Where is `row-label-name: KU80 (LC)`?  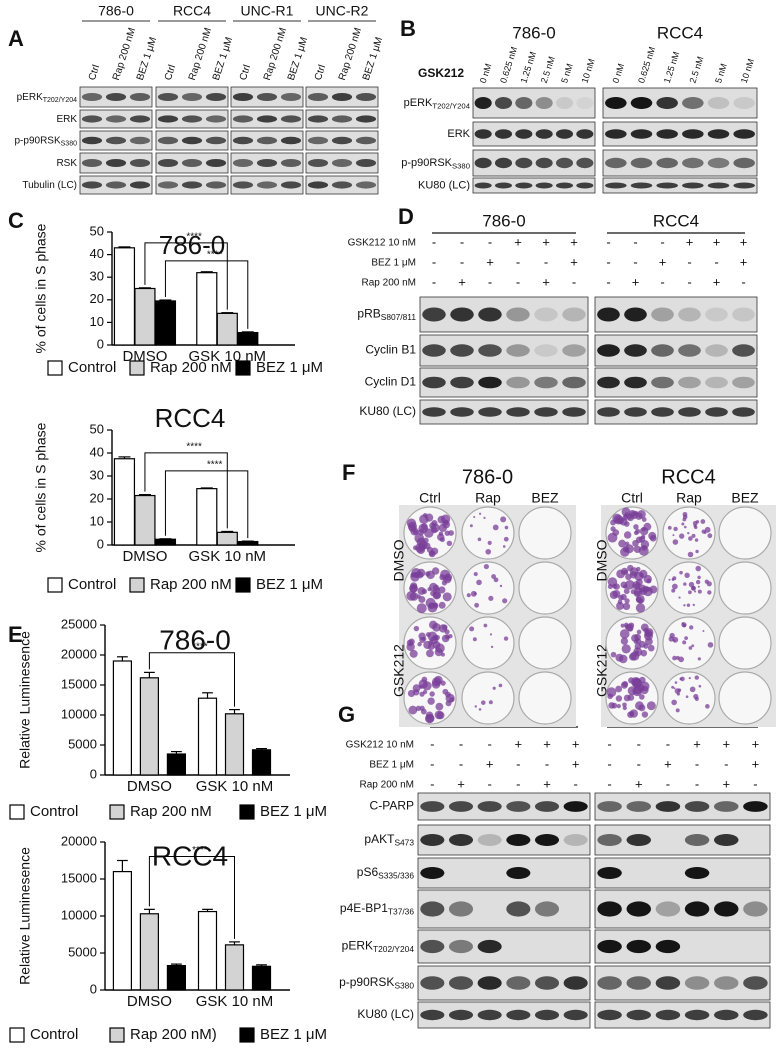 row-label-name: KU80 (LC) is located at coordinates (385, 1014).